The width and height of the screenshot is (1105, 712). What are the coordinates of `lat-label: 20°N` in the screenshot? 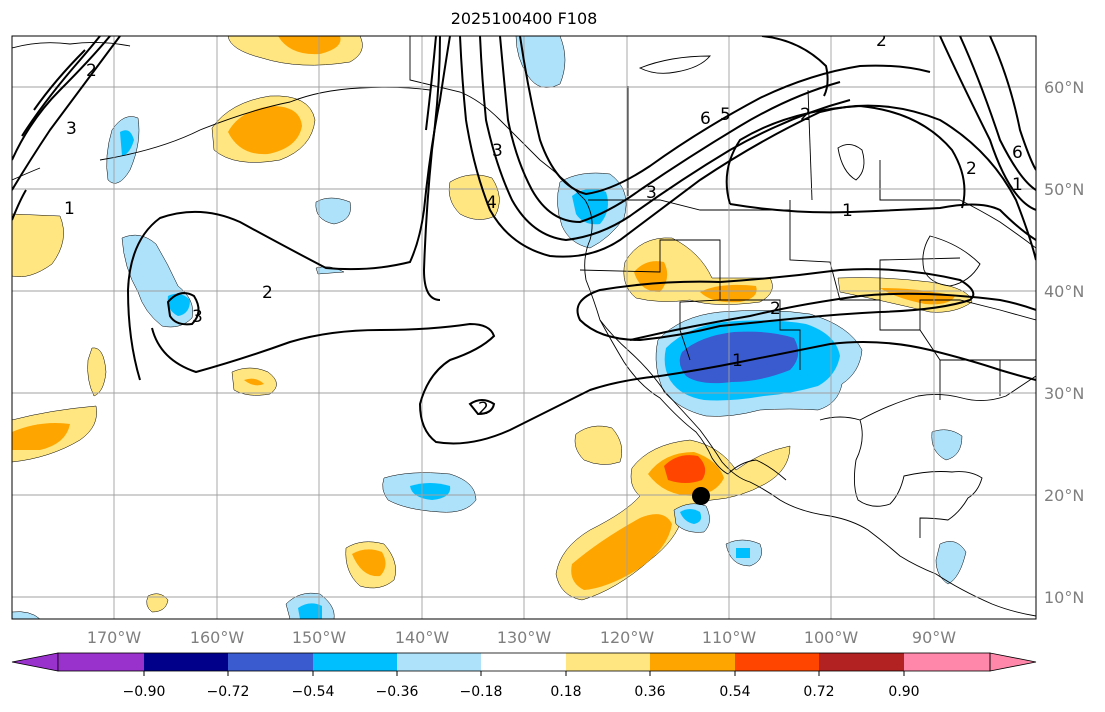 It's located at (1064, 495).